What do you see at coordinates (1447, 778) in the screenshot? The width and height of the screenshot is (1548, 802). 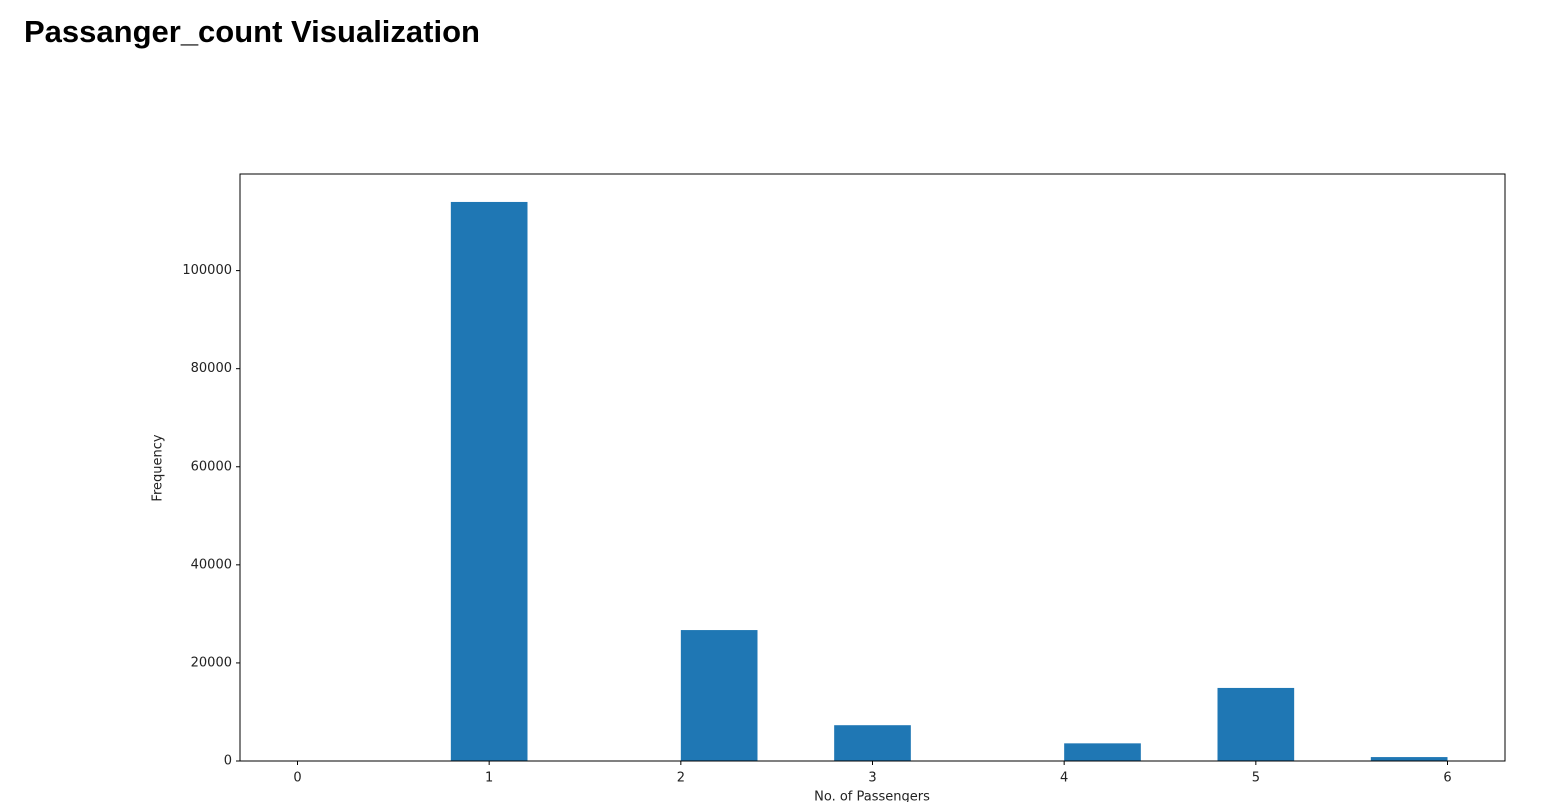 I see `x-tick-label: 6` at bounding box center [1447, 778].